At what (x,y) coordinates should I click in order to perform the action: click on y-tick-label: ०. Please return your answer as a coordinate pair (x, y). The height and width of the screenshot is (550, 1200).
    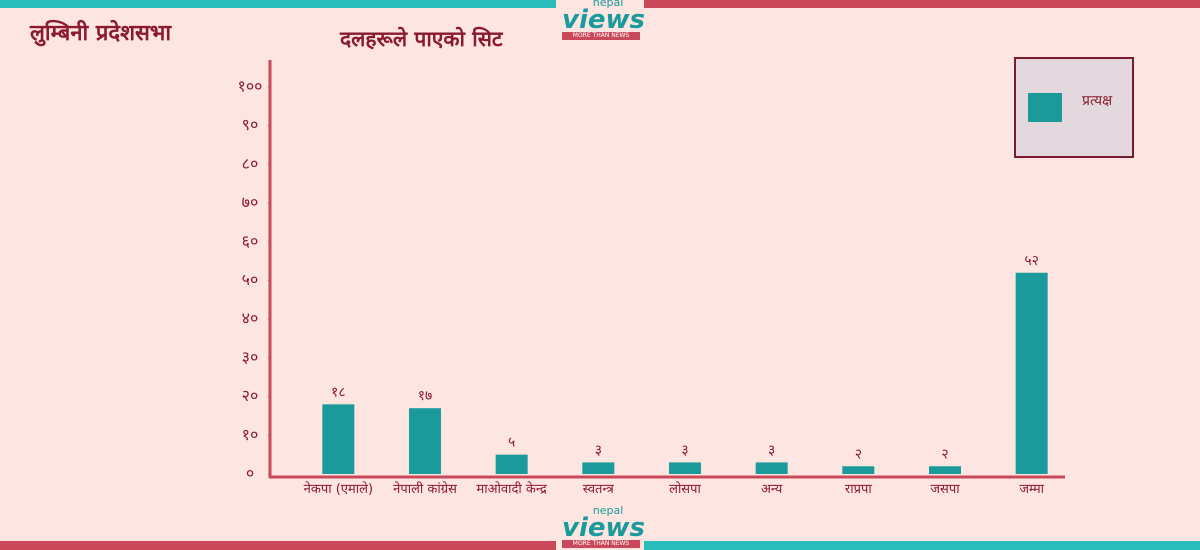
    Looking at the image, I should click on (250, 473).